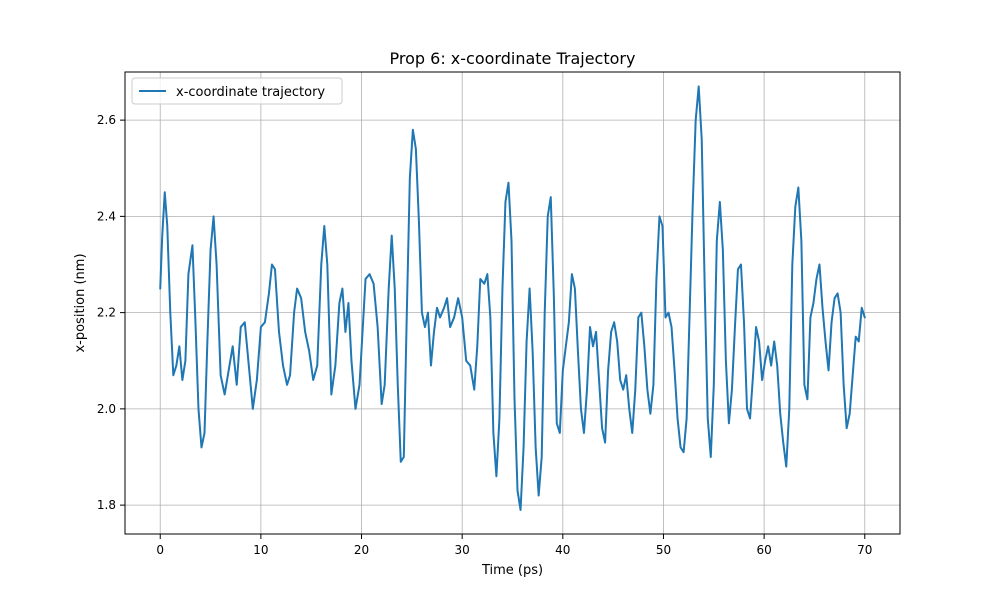 This screenshot has width=1000, height=604. What do you see at coordinates (80, 302) in the screenshot?
I see `y-axis-label: x-position (nm)` at bounding box center [80, 302].